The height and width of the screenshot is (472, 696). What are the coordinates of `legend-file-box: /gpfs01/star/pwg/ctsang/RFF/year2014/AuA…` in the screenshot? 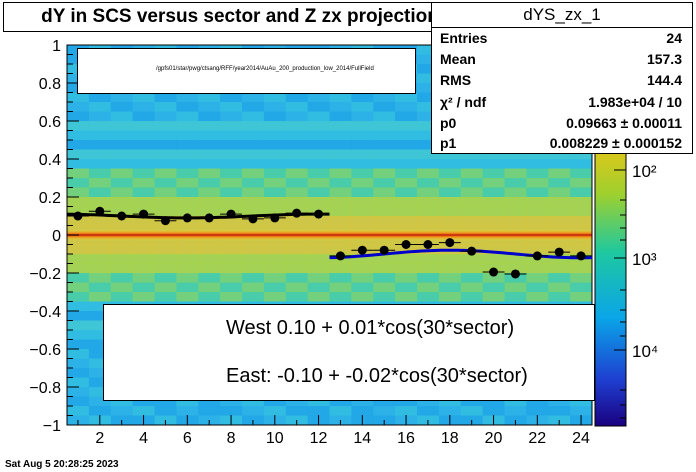 It's located at (246, 71).